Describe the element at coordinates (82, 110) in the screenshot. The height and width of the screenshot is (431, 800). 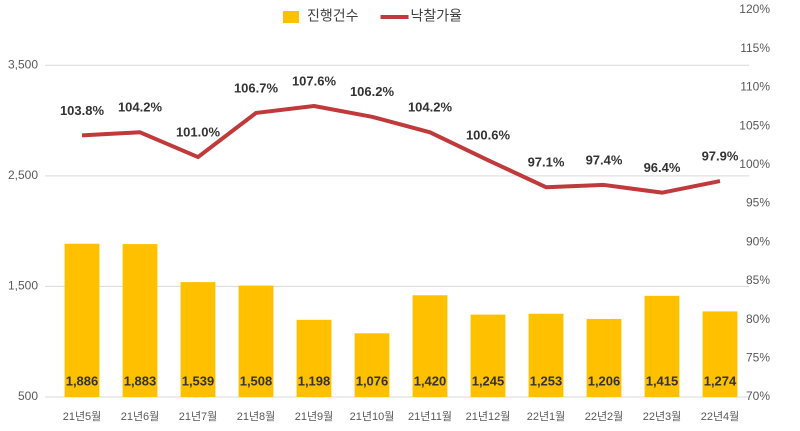
I see `line-value-label: 103.8%` at that location.